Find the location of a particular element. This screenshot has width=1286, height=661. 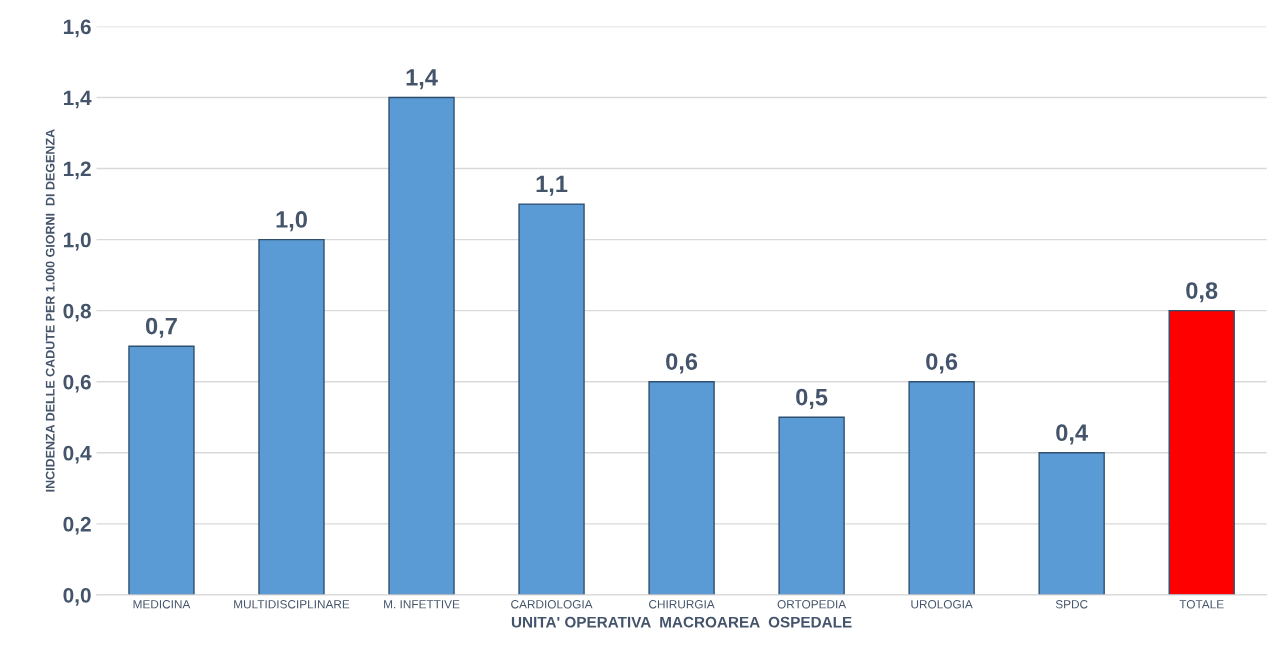

data-label: 1,0 is located at coordinates (291, 221).